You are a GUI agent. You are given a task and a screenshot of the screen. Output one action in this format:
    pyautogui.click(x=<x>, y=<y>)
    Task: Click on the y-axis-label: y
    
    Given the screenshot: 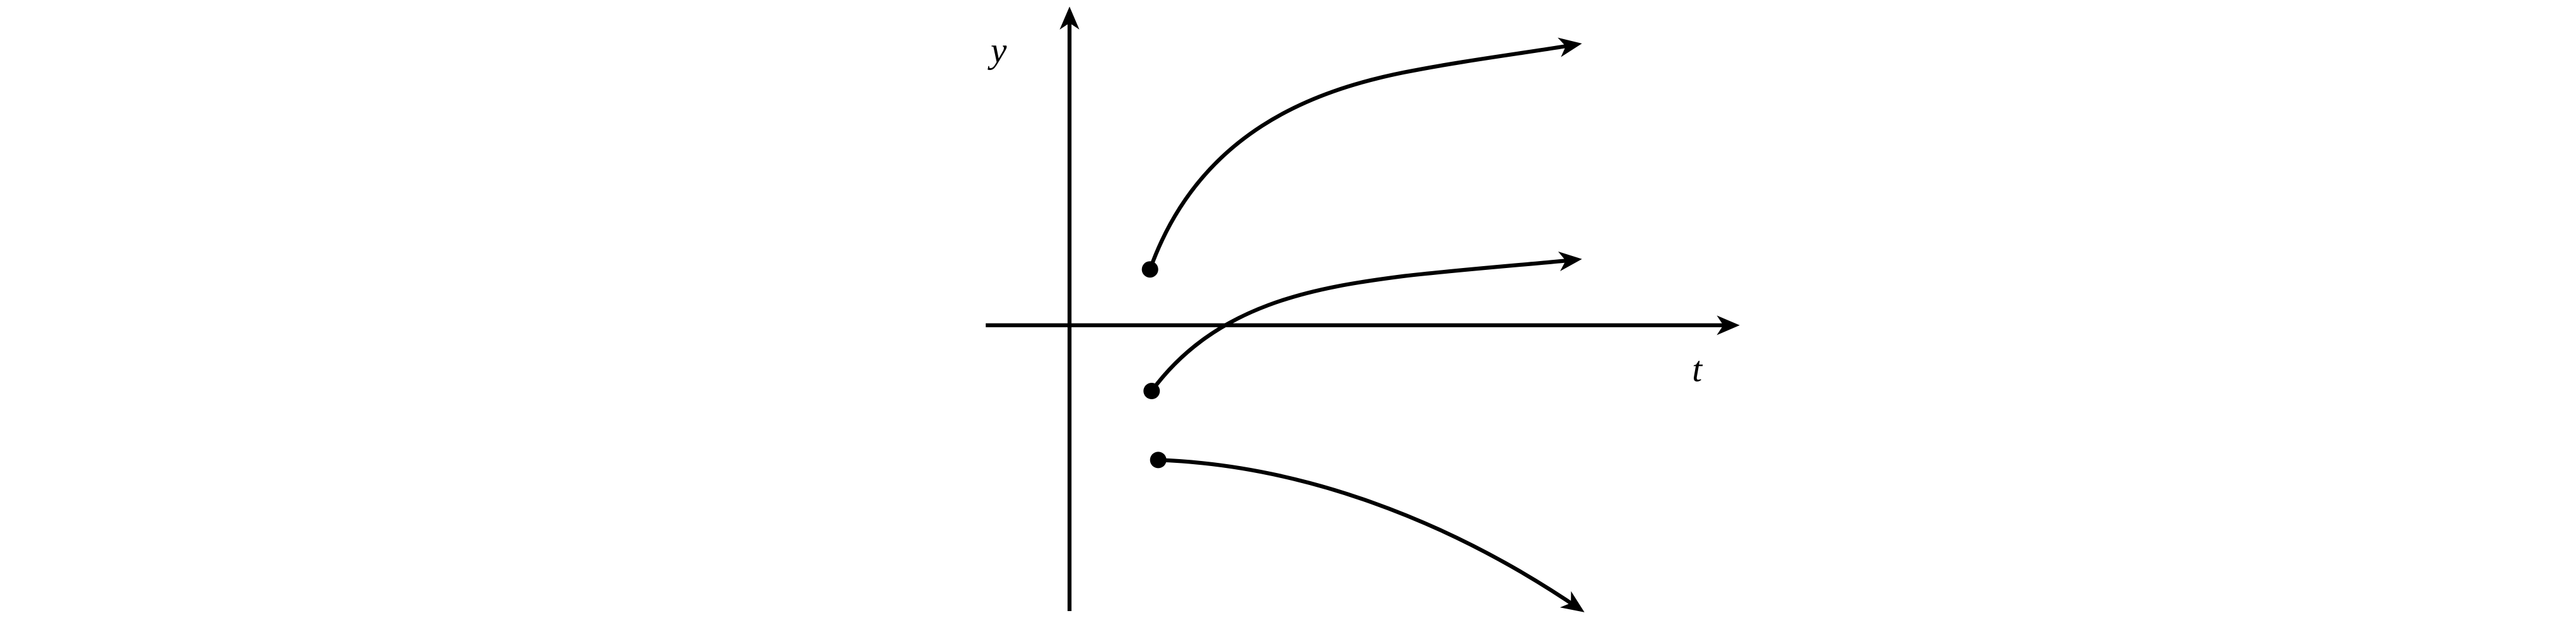 What is the action you would take?
    pyautogui.click(x=998, y=51)
    